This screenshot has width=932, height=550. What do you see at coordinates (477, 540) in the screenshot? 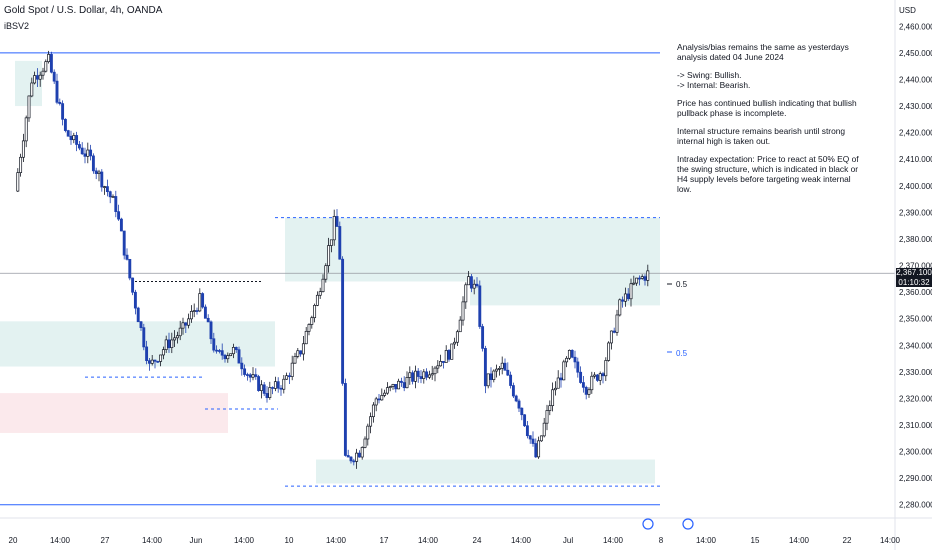
I see `time-tick-label: 24` at bounding box center [477, 540].